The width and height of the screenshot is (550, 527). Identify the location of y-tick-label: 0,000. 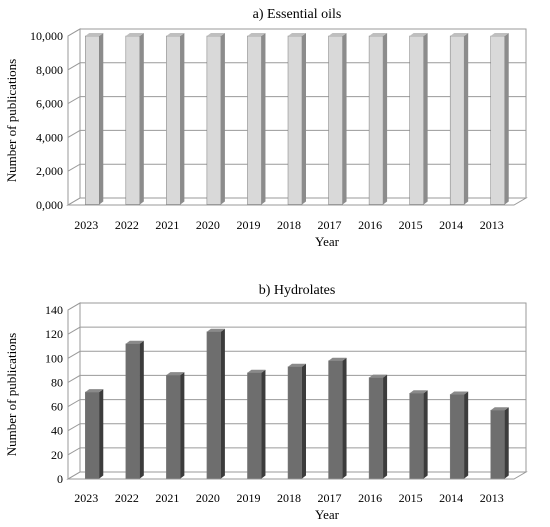
(49, 205).